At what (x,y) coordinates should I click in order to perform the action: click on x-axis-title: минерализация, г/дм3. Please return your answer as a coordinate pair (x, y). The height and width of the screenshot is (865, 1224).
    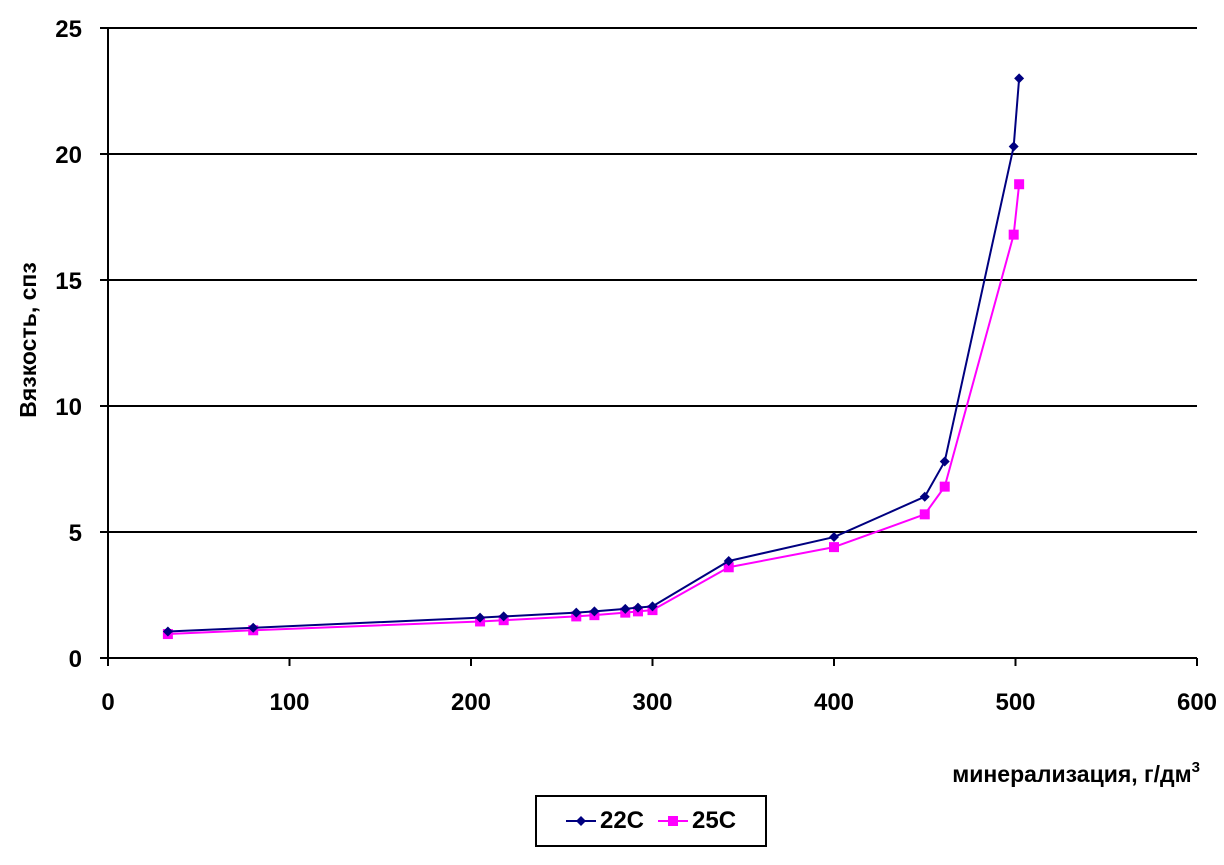
    Looking at the image, I should click on (1076, 773).